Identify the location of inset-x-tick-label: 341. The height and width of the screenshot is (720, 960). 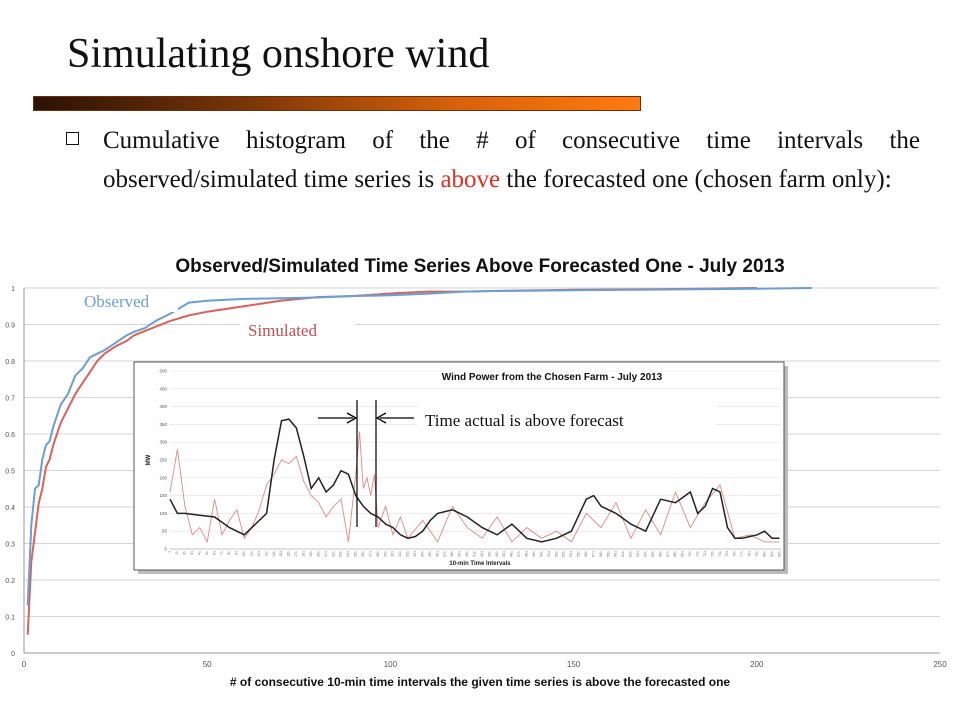
(423, 554).